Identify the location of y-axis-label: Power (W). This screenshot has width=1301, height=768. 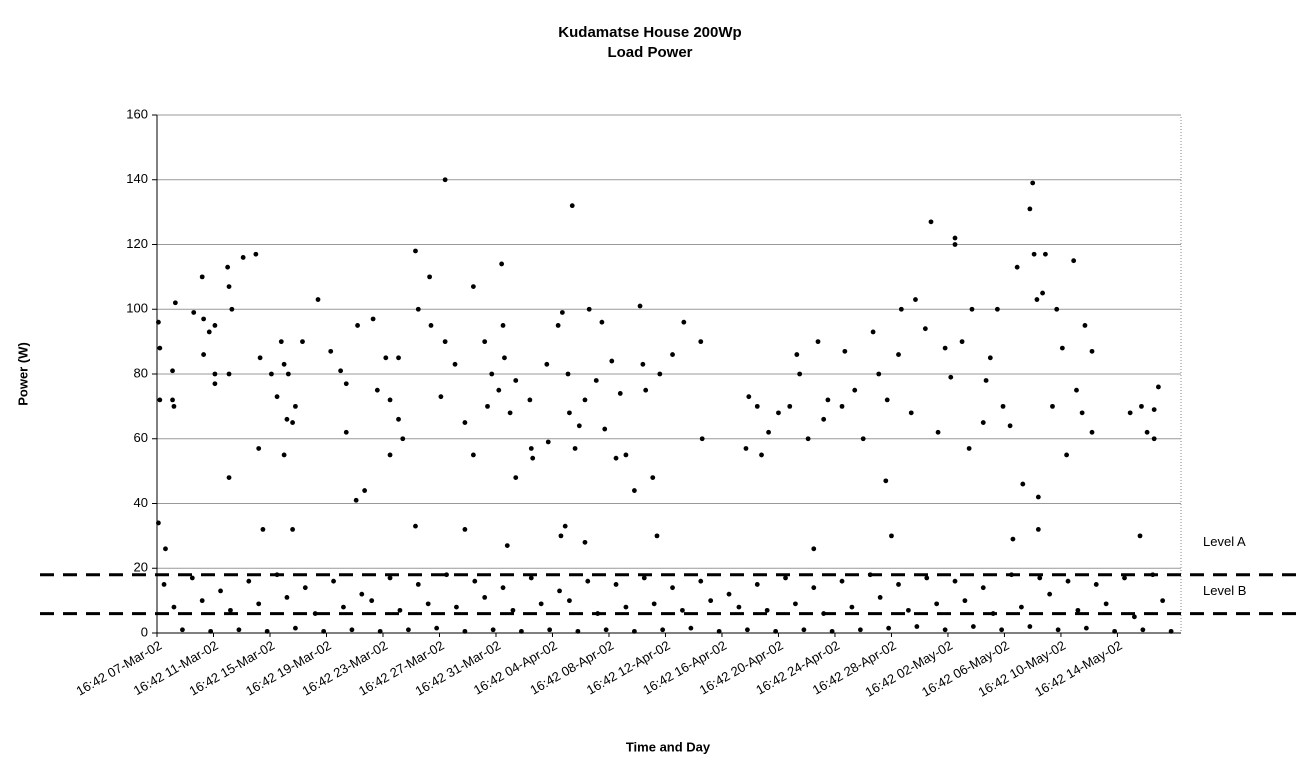
(22, 374).